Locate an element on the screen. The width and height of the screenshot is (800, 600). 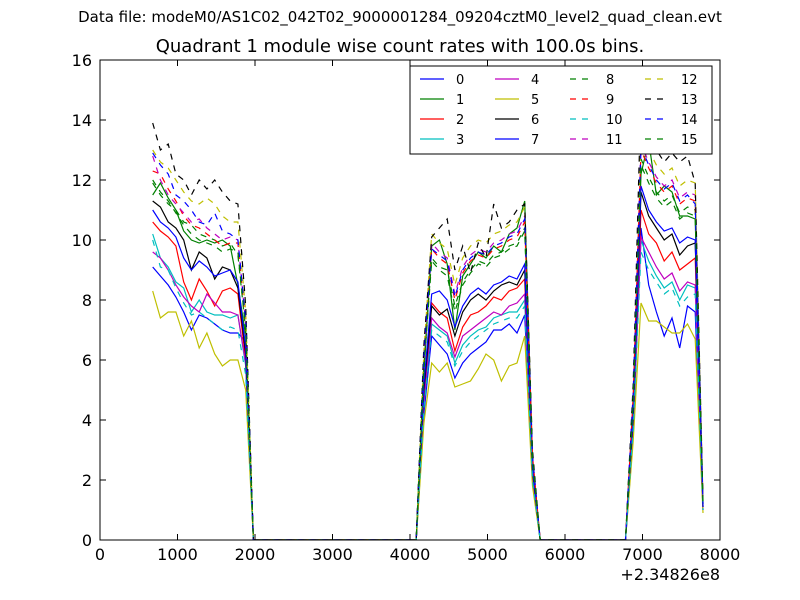
legend-label-14: 14 is located at coordinates (689, 120).